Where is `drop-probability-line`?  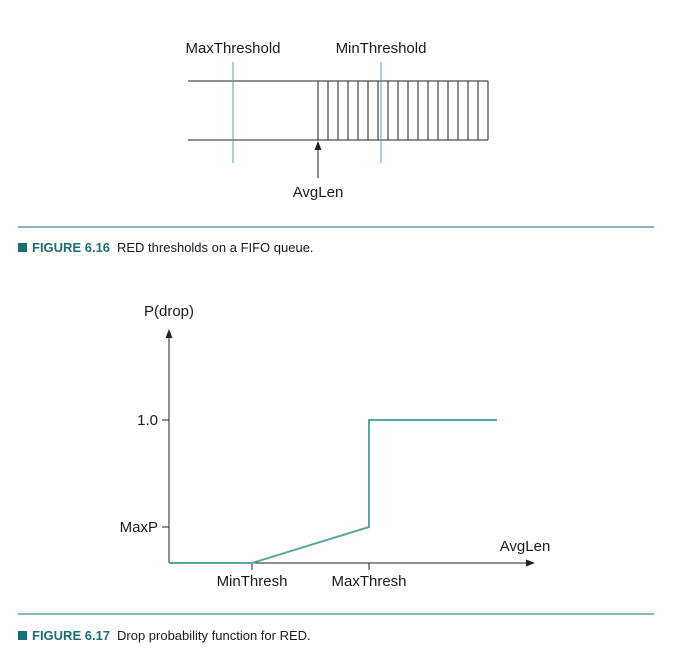
drop-probability-line is located at coordinates (333, 491).